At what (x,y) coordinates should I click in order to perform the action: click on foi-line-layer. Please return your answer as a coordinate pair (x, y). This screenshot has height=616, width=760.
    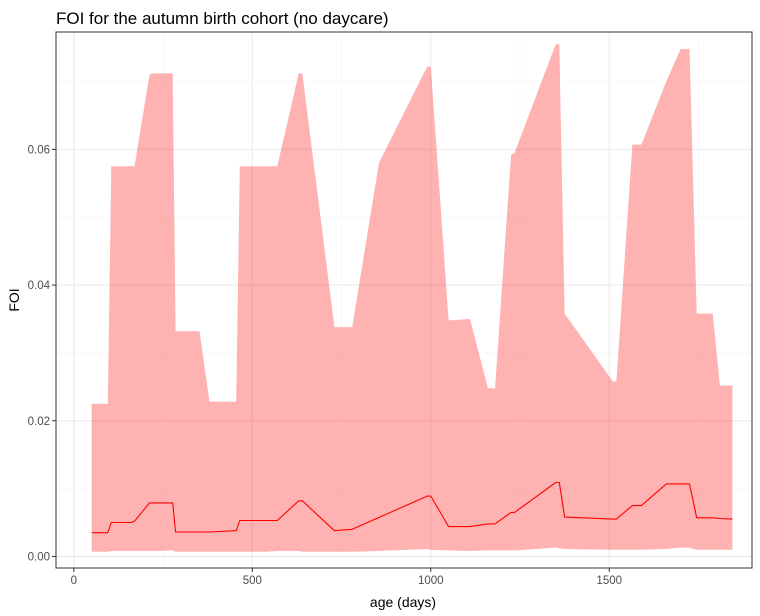
    Looking at the image, I should click on (412, 507).